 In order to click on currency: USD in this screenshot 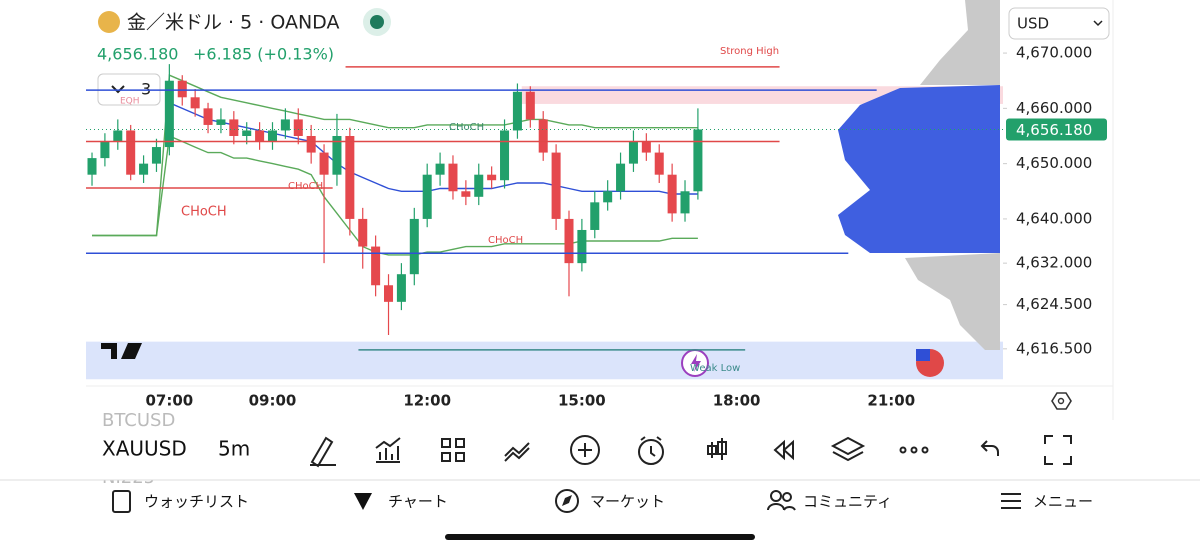, I will do `click(1033, 24)`.